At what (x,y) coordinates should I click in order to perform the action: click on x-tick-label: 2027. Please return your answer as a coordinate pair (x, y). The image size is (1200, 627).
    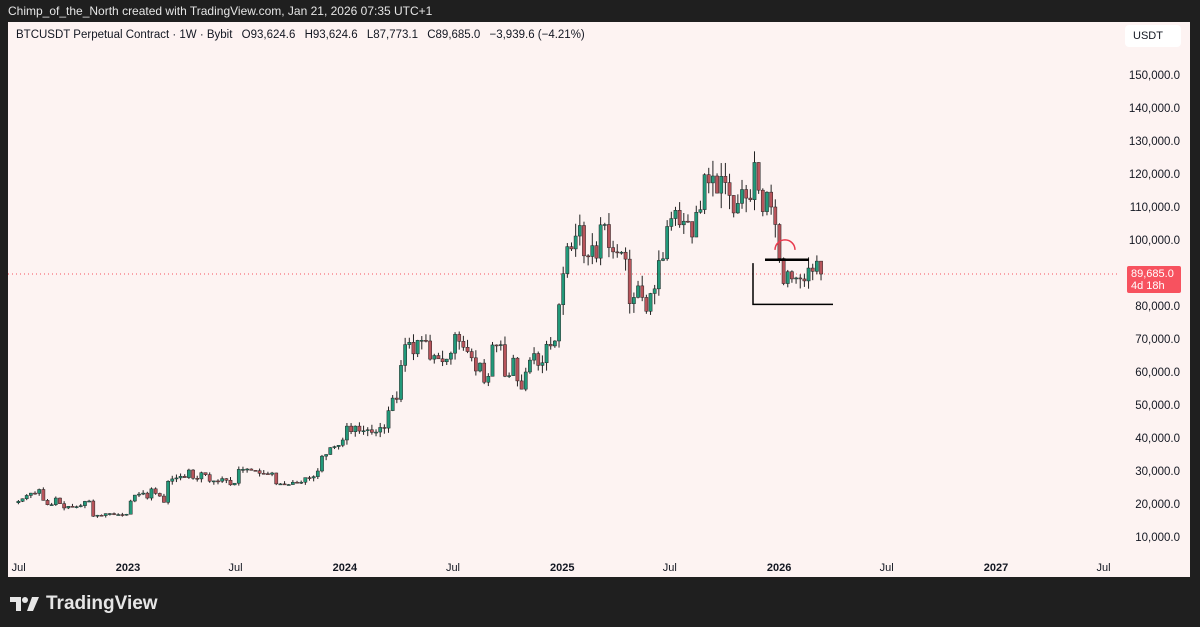
    Looking at the image, I should click on (996, 568).